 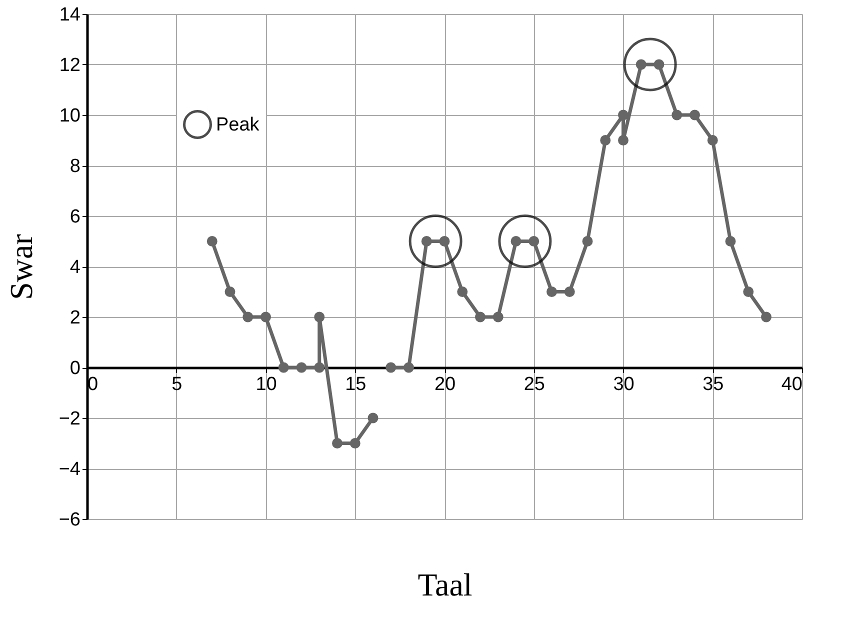 What do you see at coordinates (69, 116) in the screenshot?
I see `y-tick-label: 10` at bounding box center [69, 116].